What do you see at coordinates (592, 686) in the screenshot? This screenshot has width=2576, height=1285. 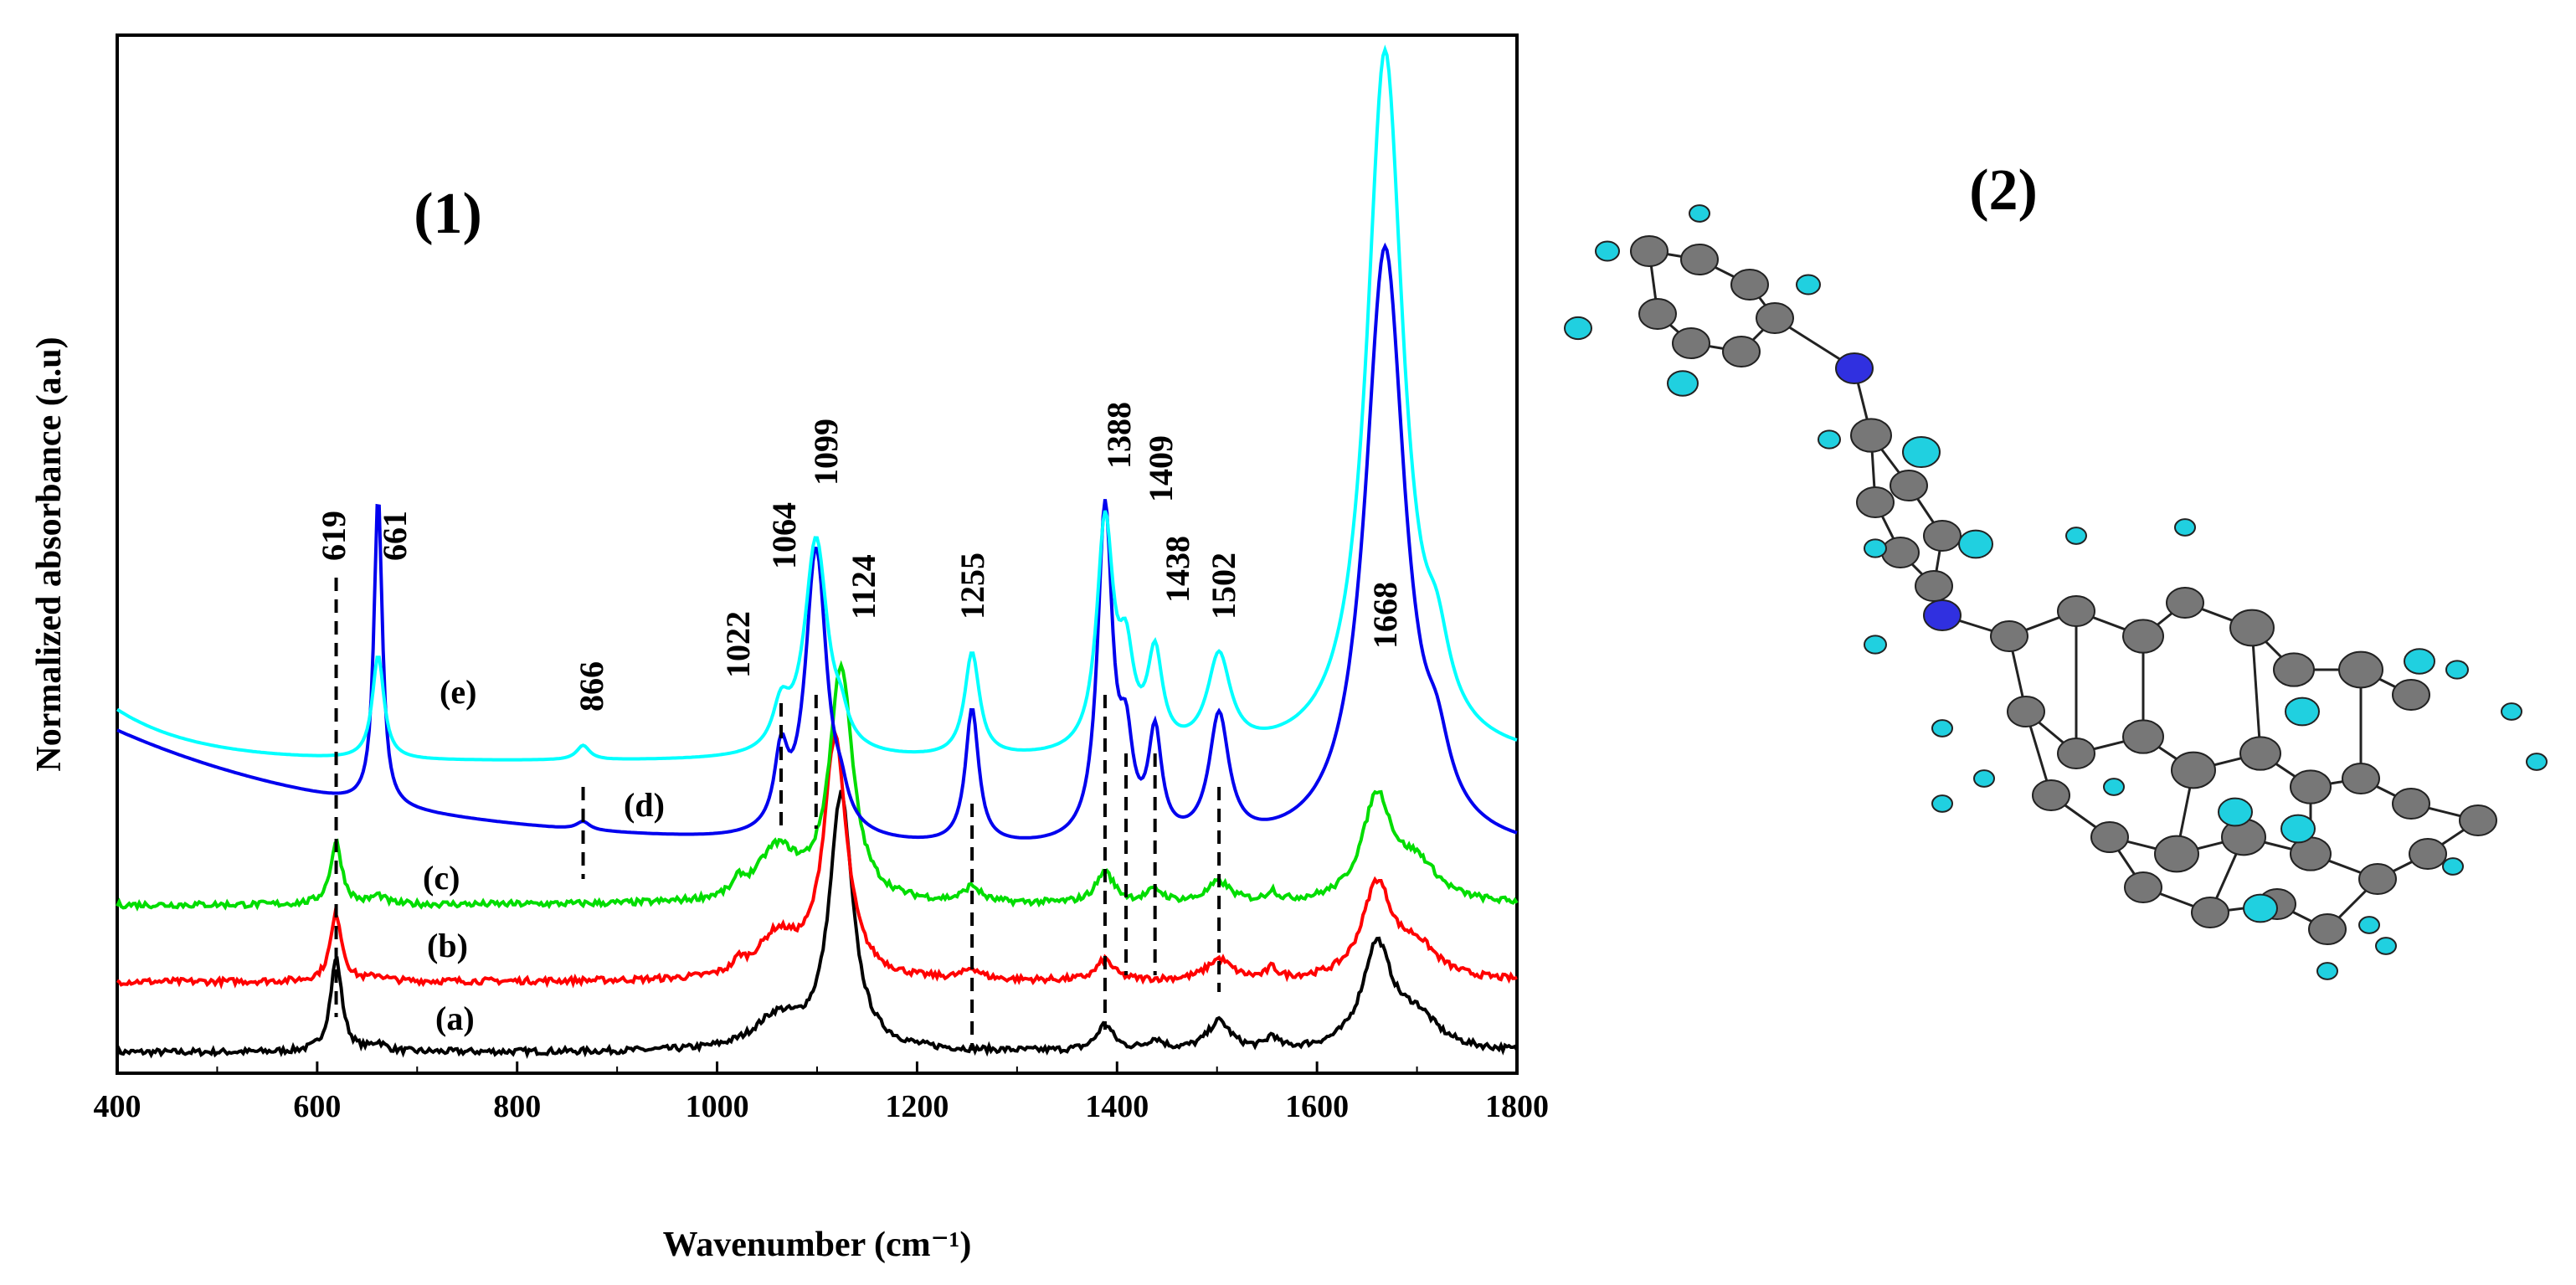 I see `peak-label-866: 866` at bounding box center [592, 686].